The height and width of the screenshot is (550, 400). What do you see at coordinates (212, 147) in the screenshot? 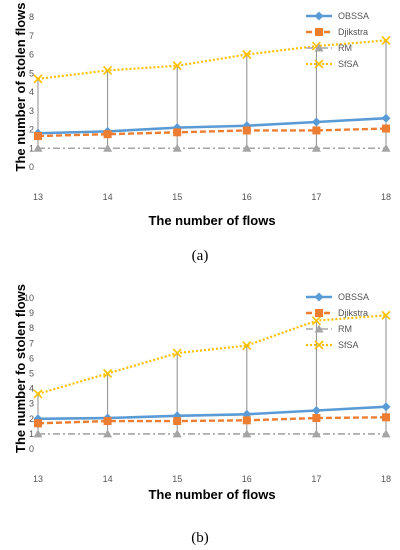
I see `series-rm` at bounding box center [212, 147].